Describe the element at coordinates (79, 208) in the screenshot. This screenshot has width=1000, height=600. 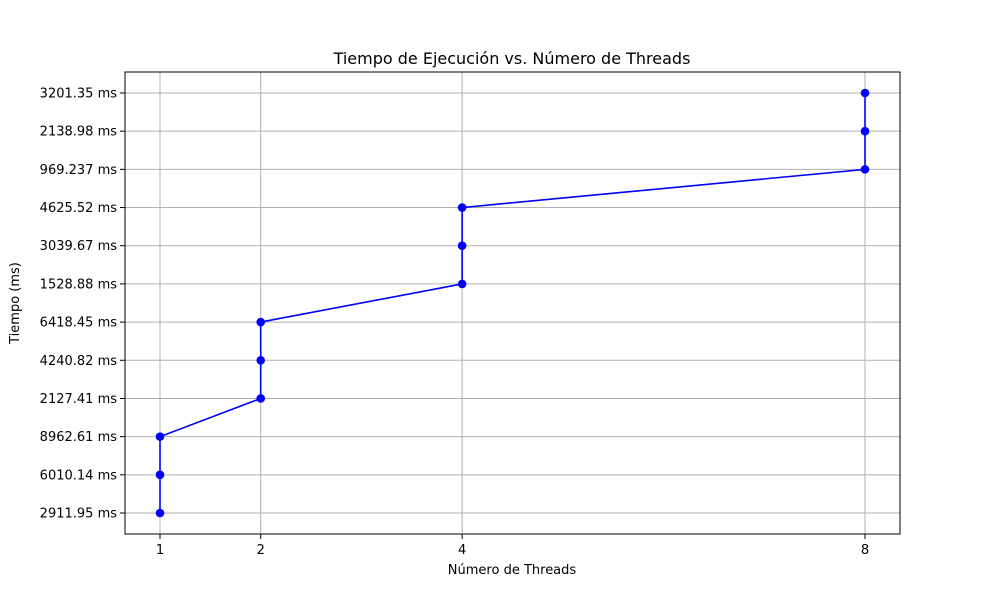
I see `y-tick-label: 4625.52 ms` at that location.